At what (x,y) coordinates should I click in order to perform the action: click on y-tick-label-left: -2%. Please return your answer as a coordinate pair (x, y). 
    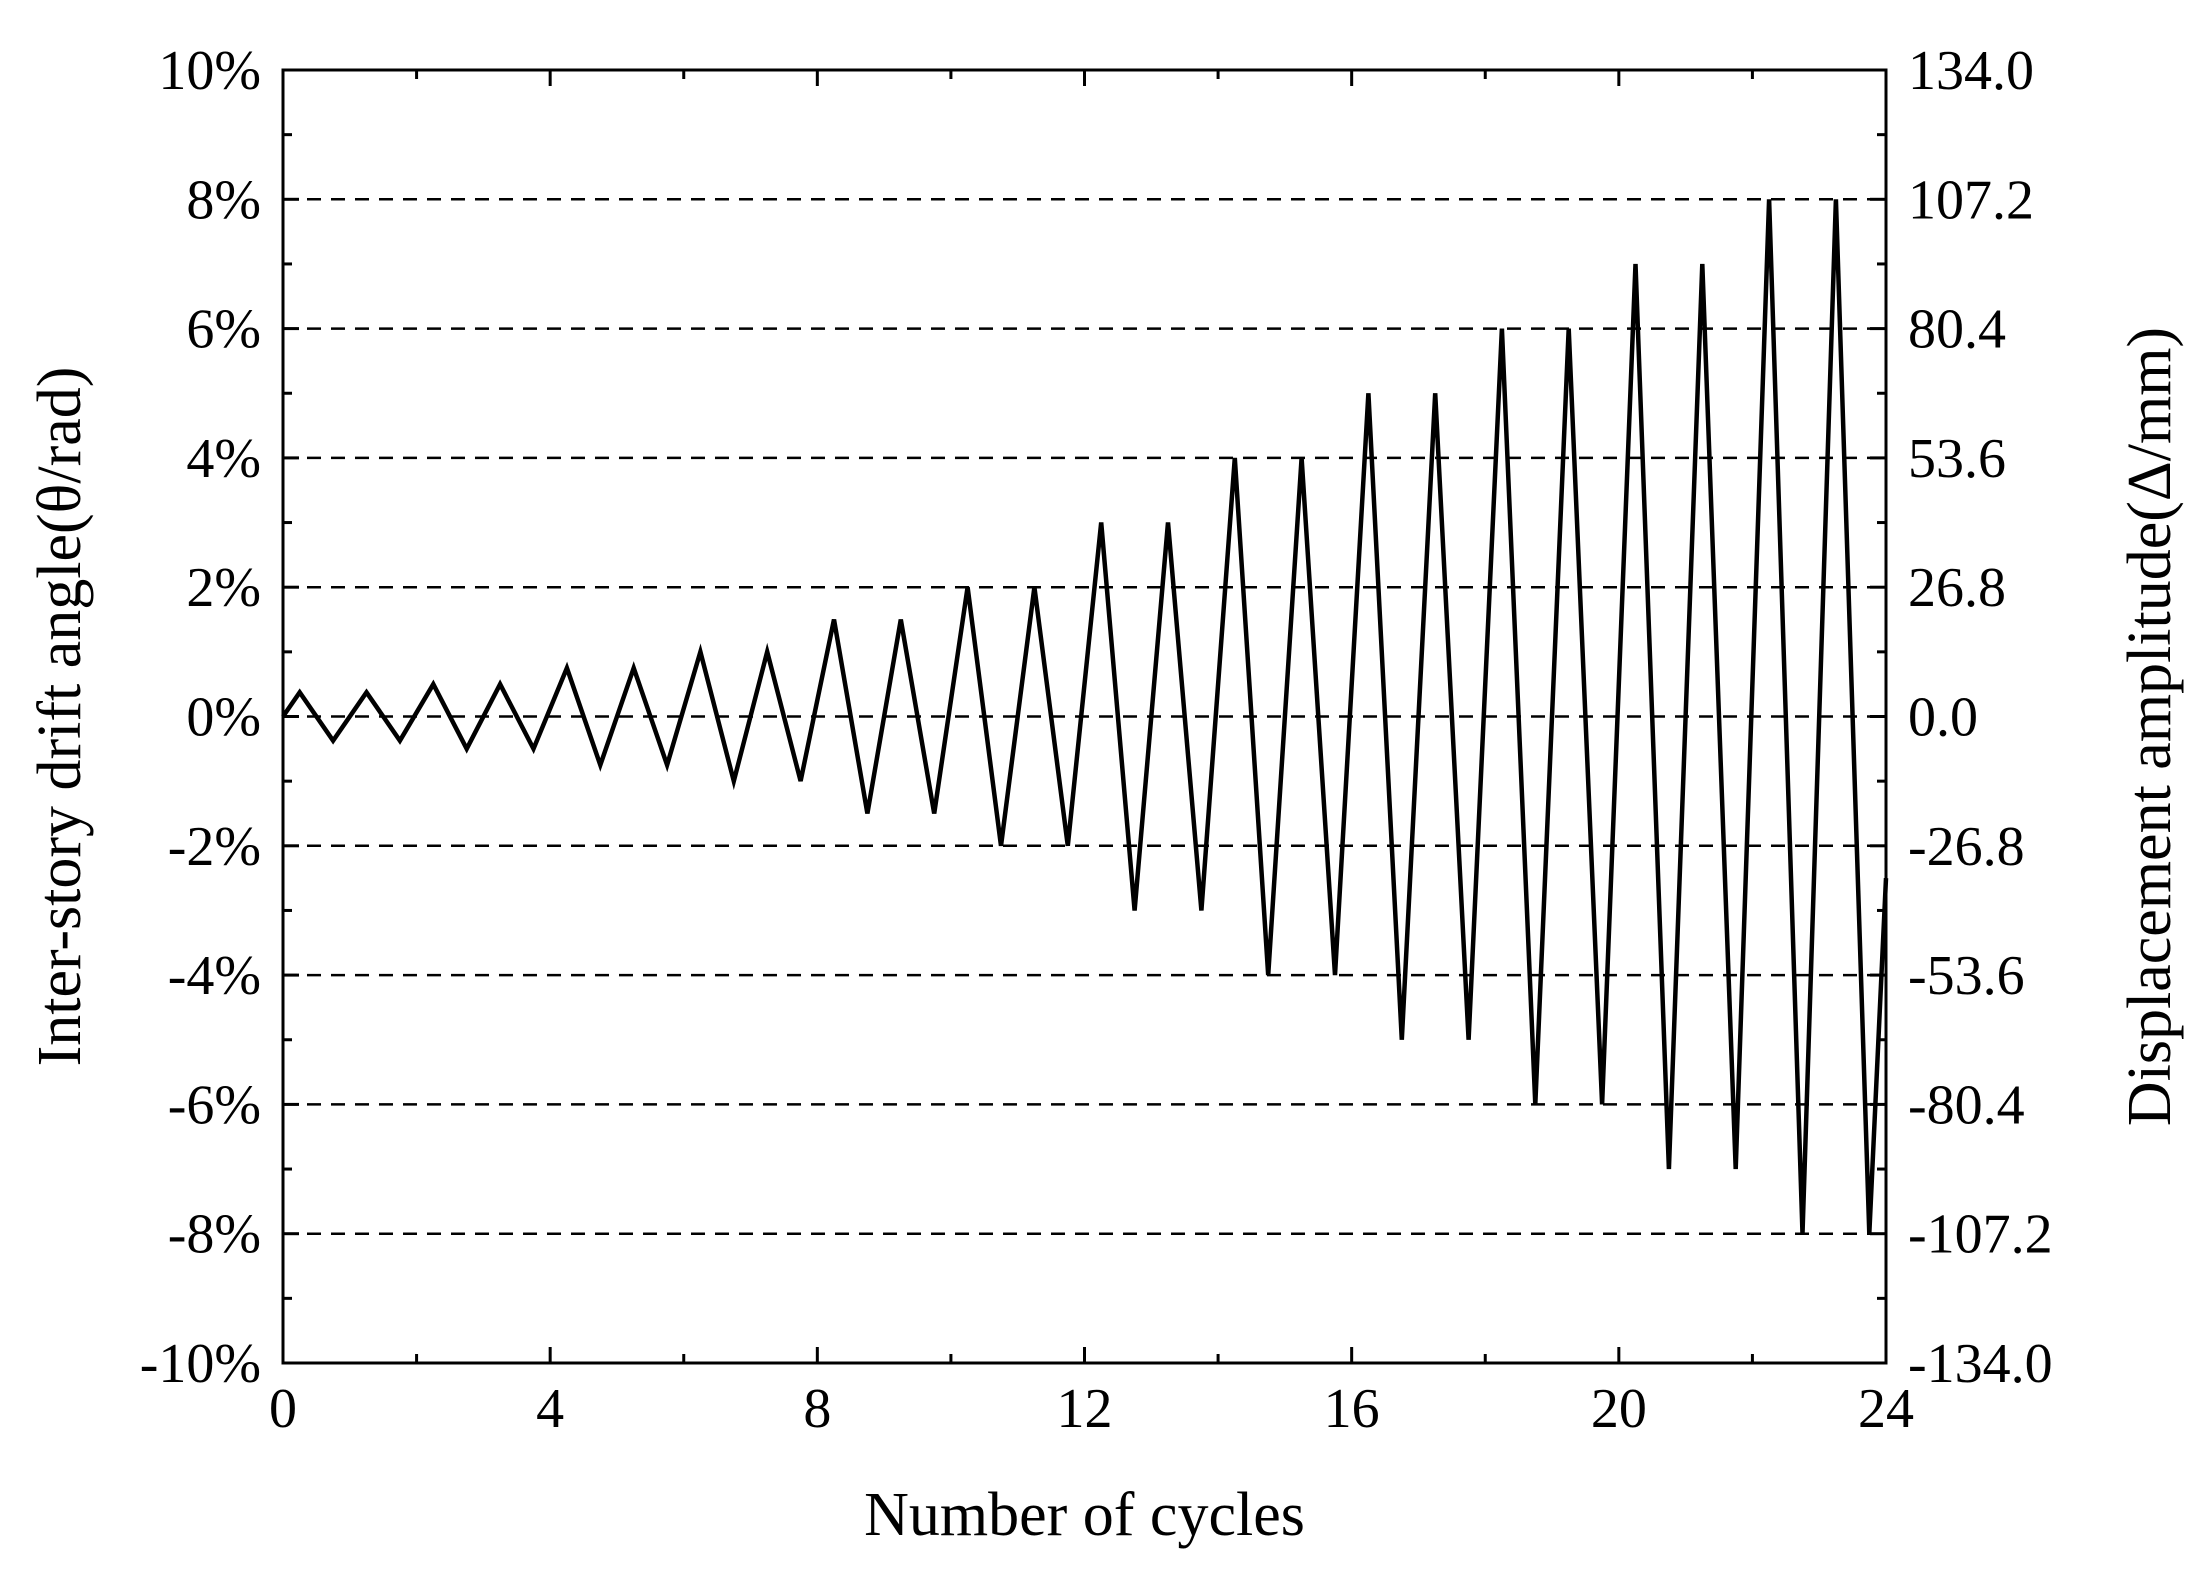
    Looking at the image, I should click on (214, 847).